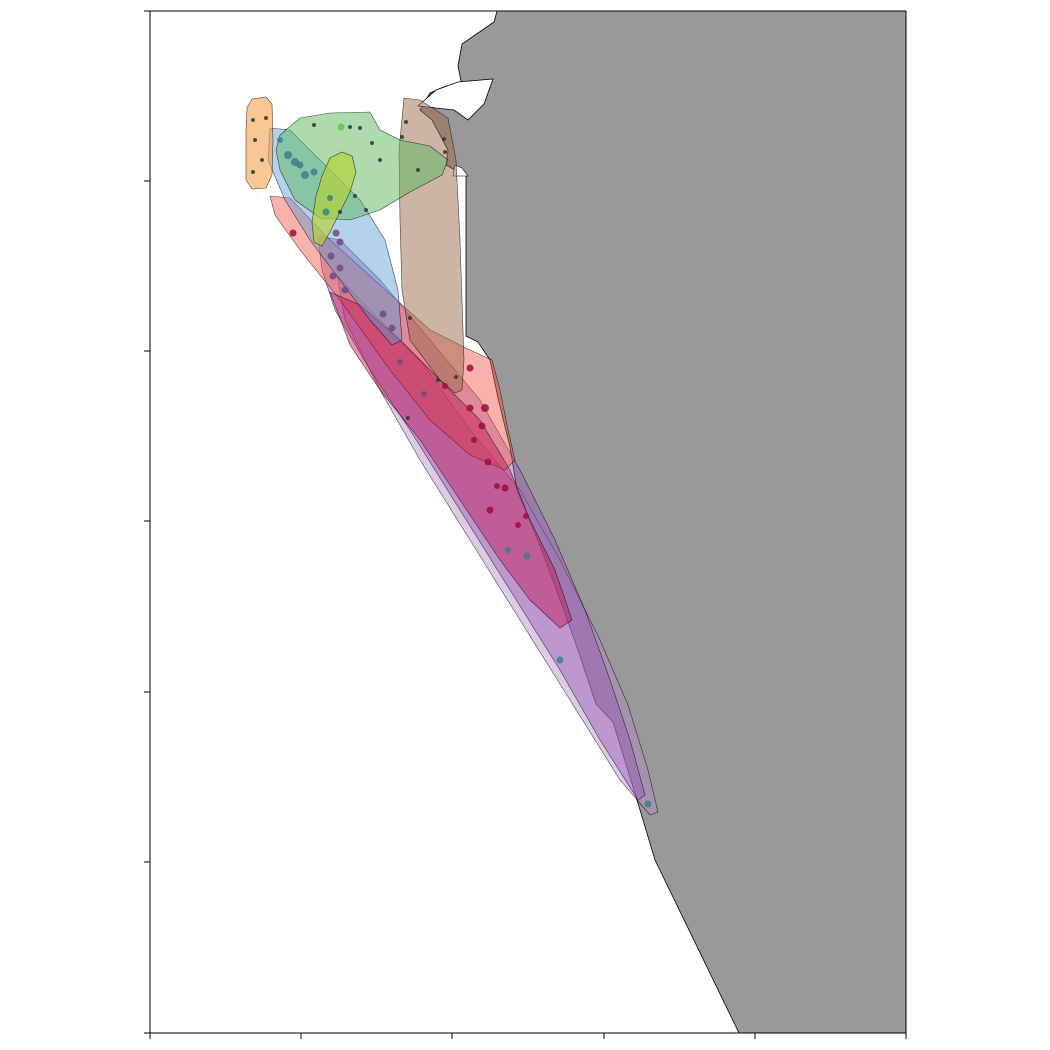 The image size is (1050, 1050). I want to click on range-polygon-red, so click(392, 333).